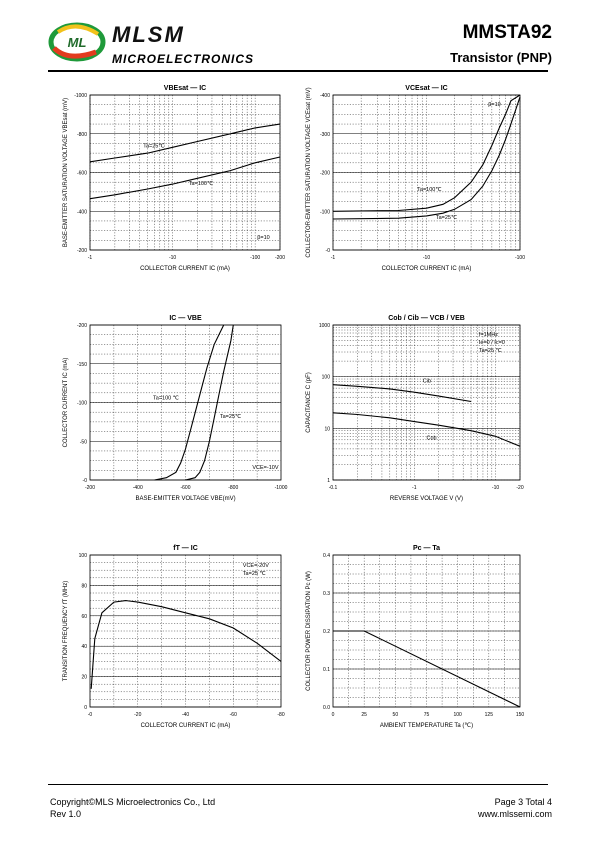  What do you see at coordinates (66, 631) in the screenshot?
I see `y-axis-label: TRANSITION FREQUENCY fT (MHz)` at bounding box center [66, 631].